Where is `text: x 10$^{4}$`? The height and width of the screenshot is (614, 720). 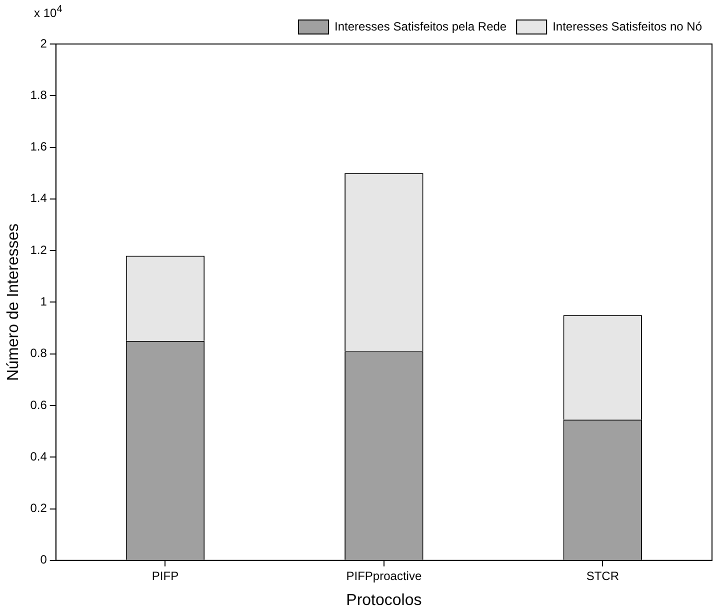 text: x 10$^{4}$ is located at coordinates (48, 12).